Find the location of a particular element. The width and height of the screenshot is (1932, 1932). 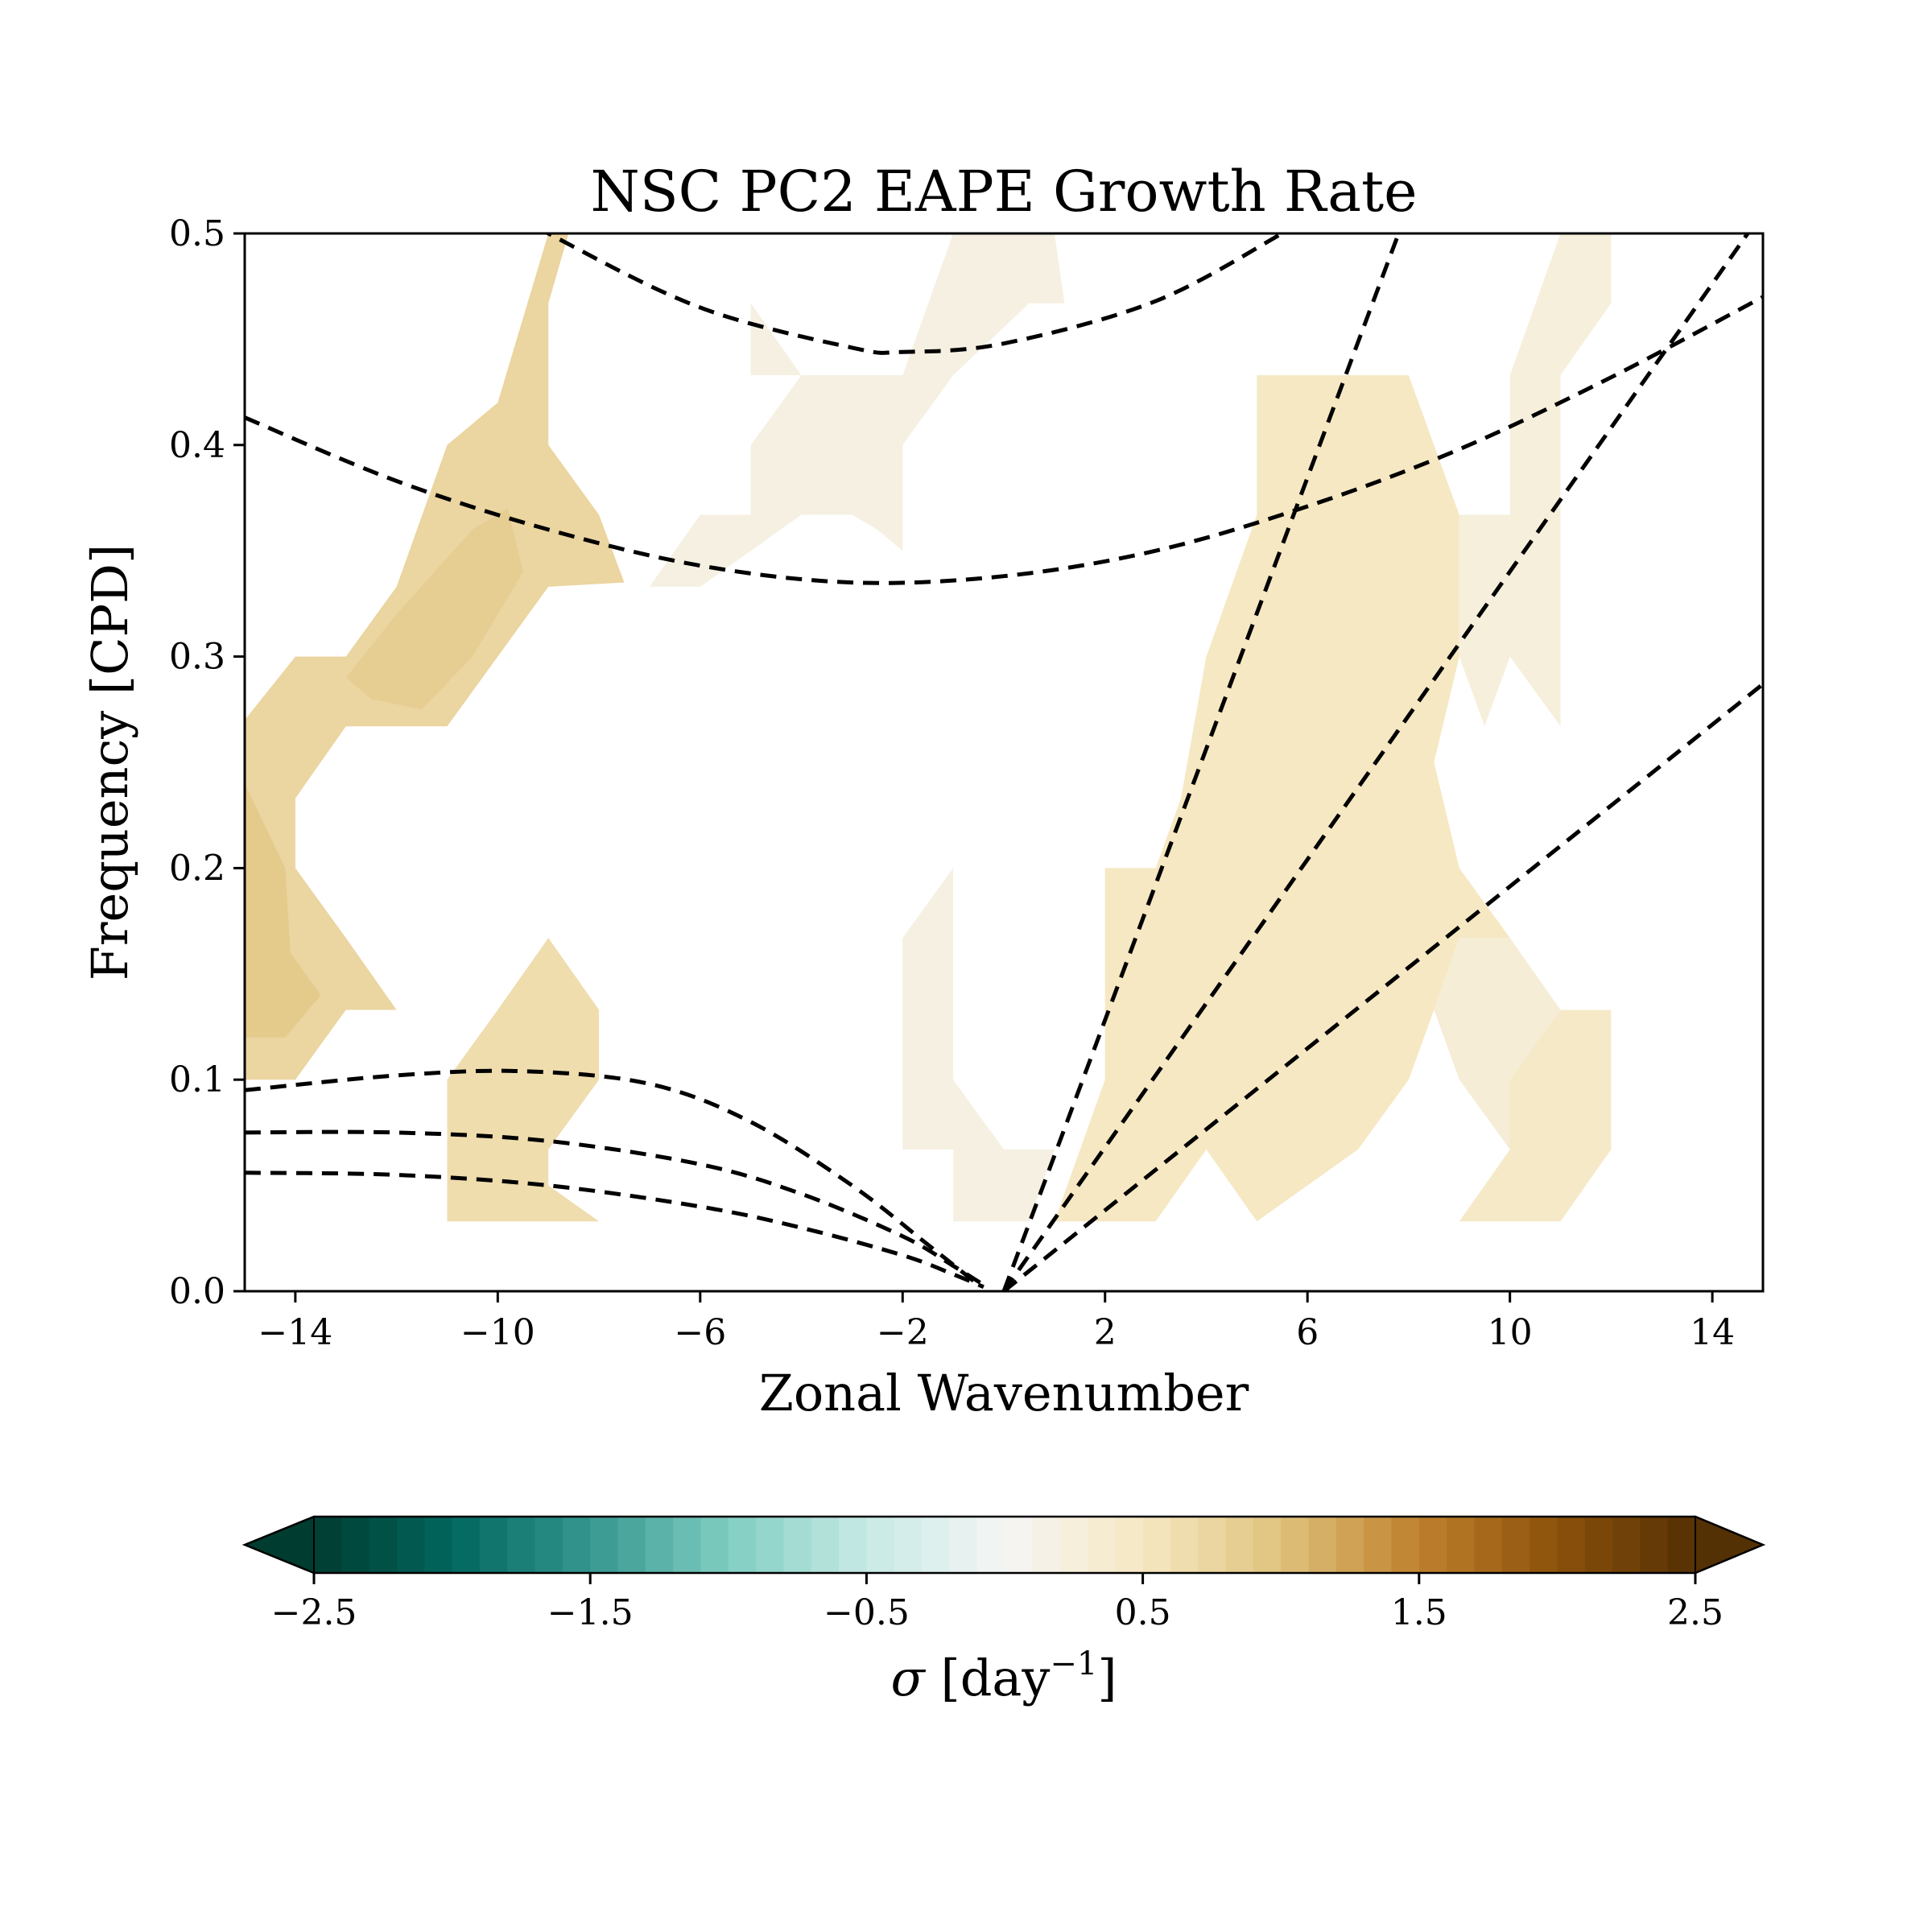

x-tick-label: 6 is located at coordinates (1307, 1332).